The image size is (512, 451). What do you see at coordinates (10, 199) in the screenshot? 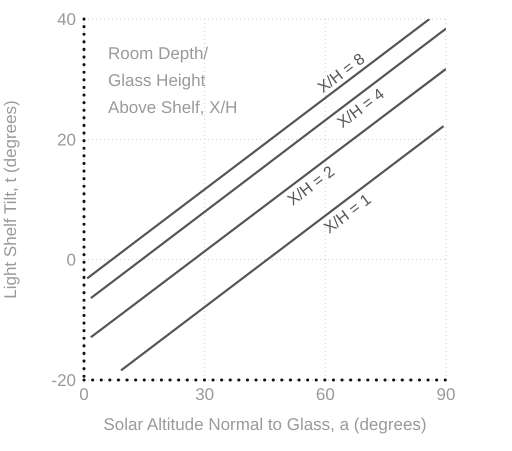
I see `y-axis-title: Light Shelf Tilt, t (degrees)` at bounding box center [10, 199].